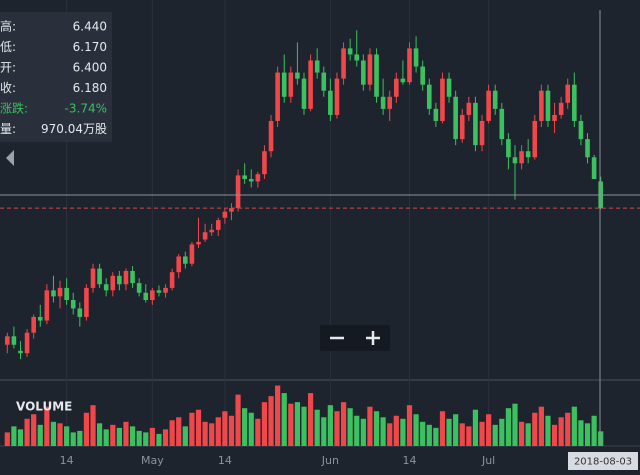 Image resolution: width=640 pixels, height=475 pixels. I want to click on scroll-left-icon, so click(10, 158).